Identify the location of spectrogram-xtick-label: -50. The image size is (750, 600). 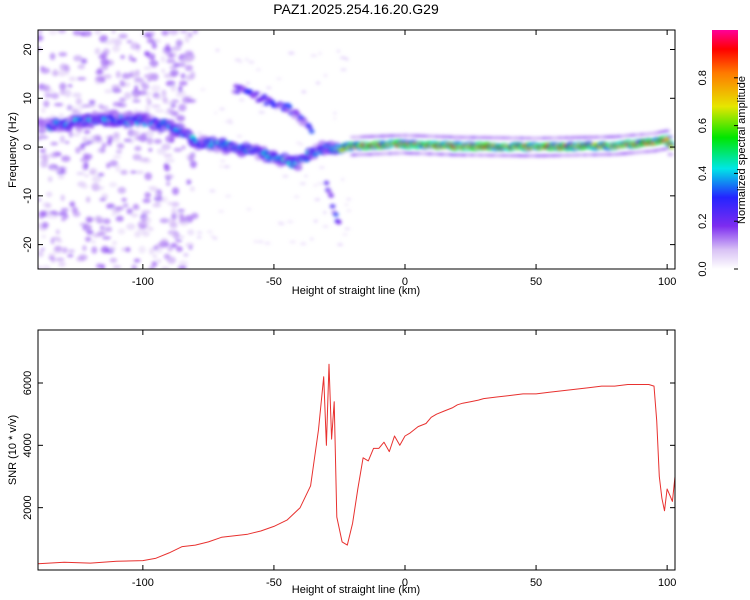
(274, 282).